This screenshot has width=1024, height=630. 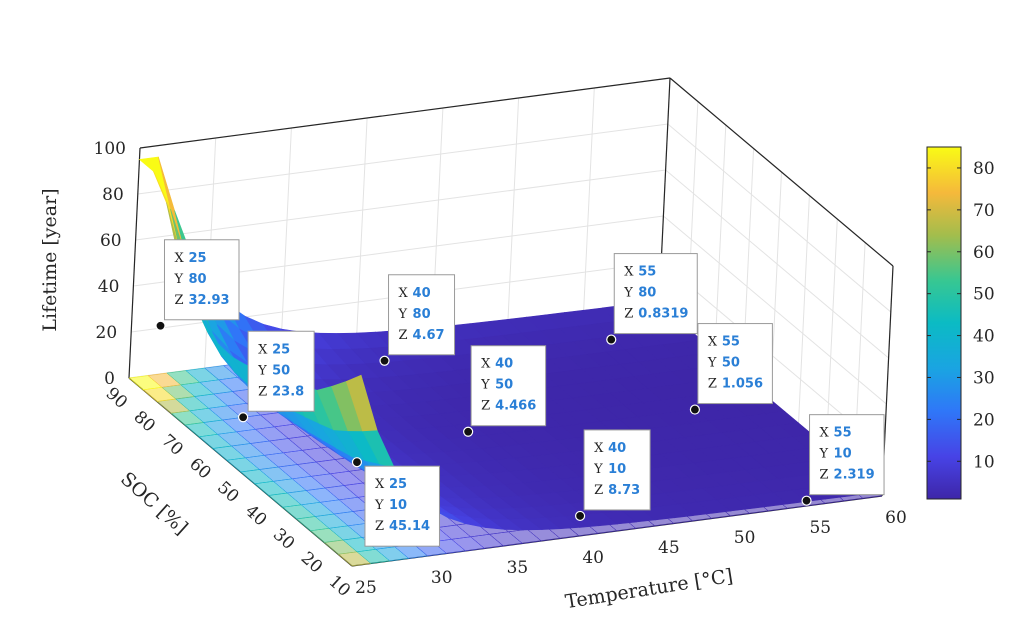 What do you see at coordinates (143, 421) in the screenshot?
I see `y-tick-label-7: 80` at bounding box center [143, 421].